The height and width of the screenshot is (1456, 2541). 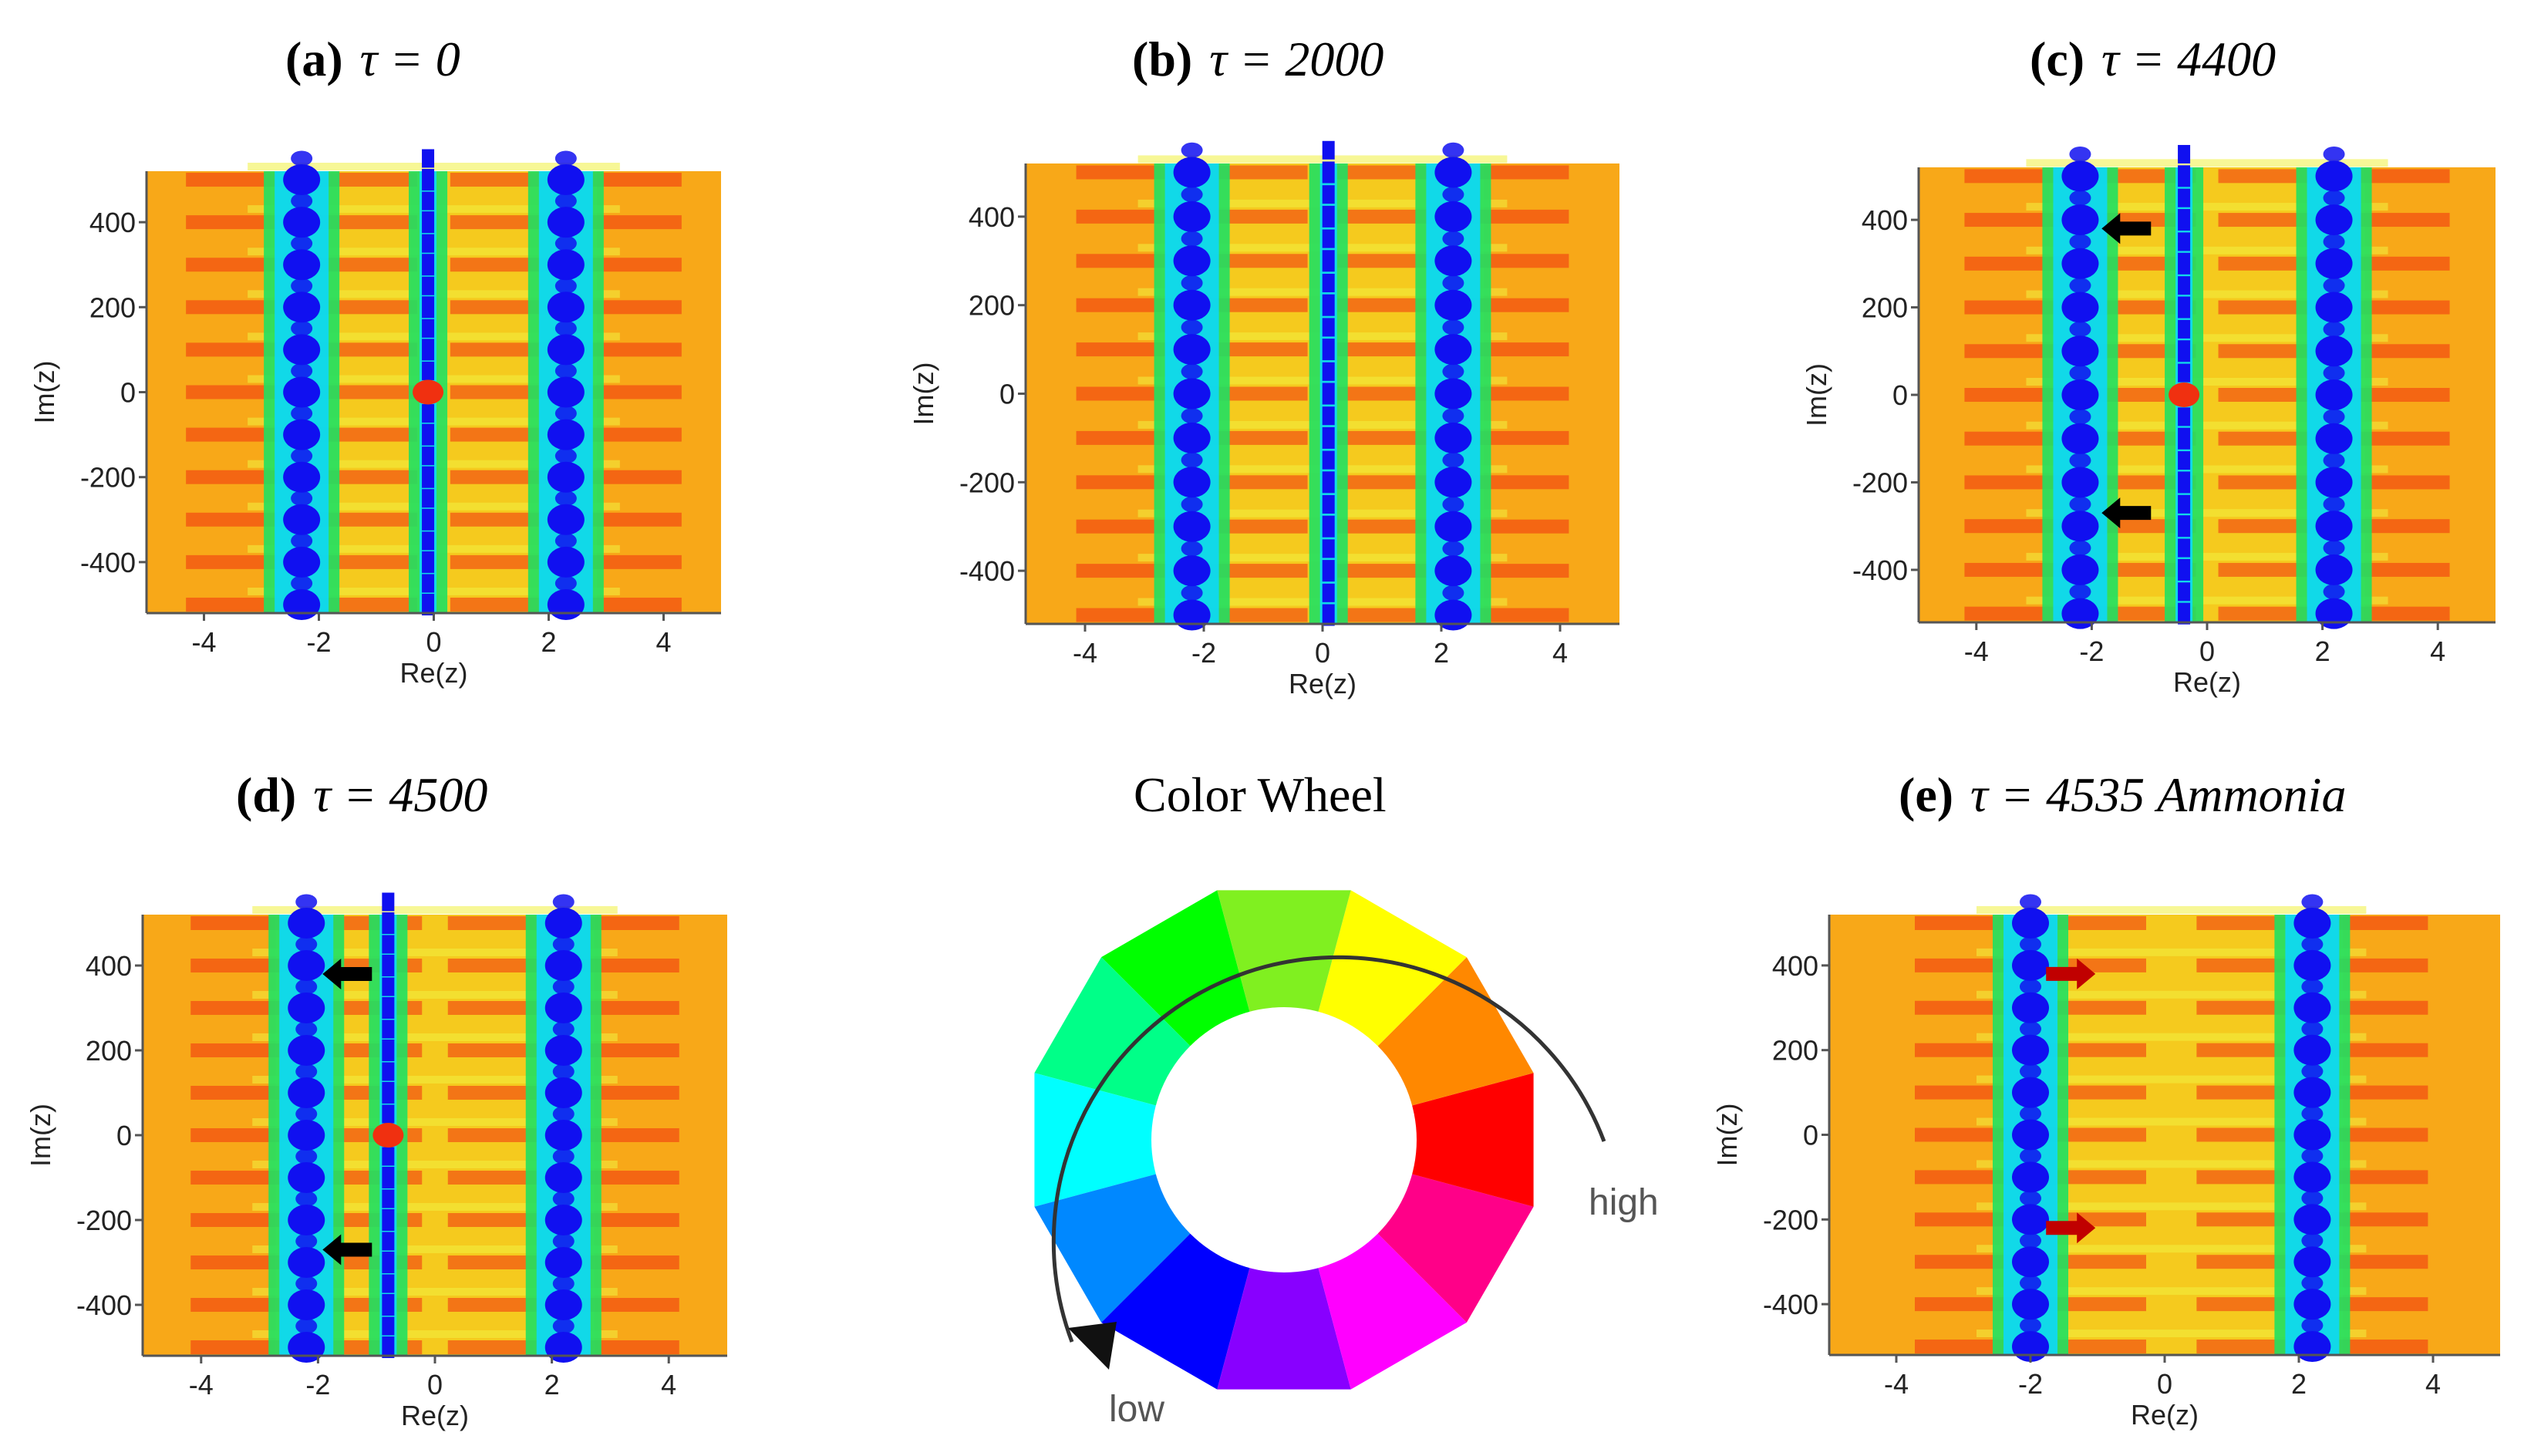 What do you see at coordinates (1560, 653) in the screenshot?
I see `x-tick-label: 4` at bounding box center [1560, 653].